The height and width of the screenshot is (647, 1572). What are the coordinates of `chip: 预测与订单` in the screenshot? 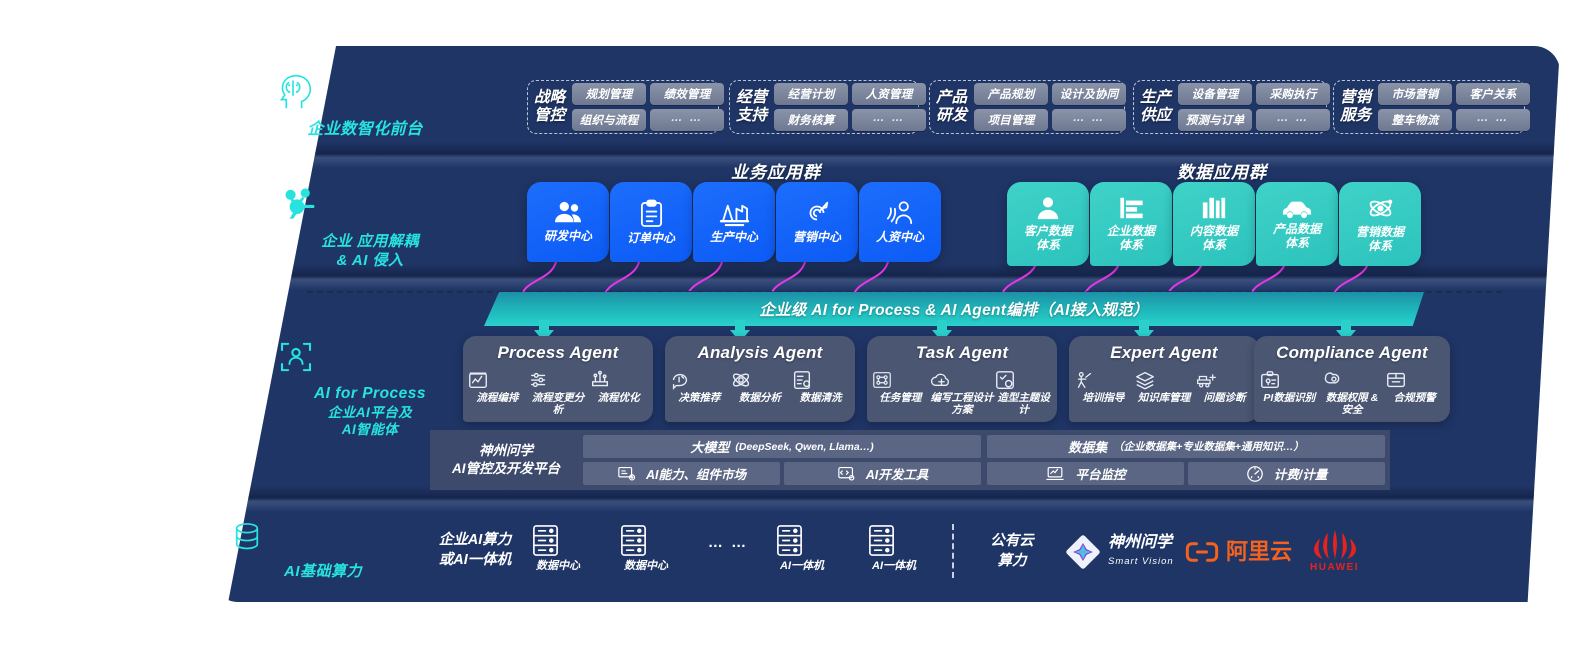 It's located at (1215, 120).